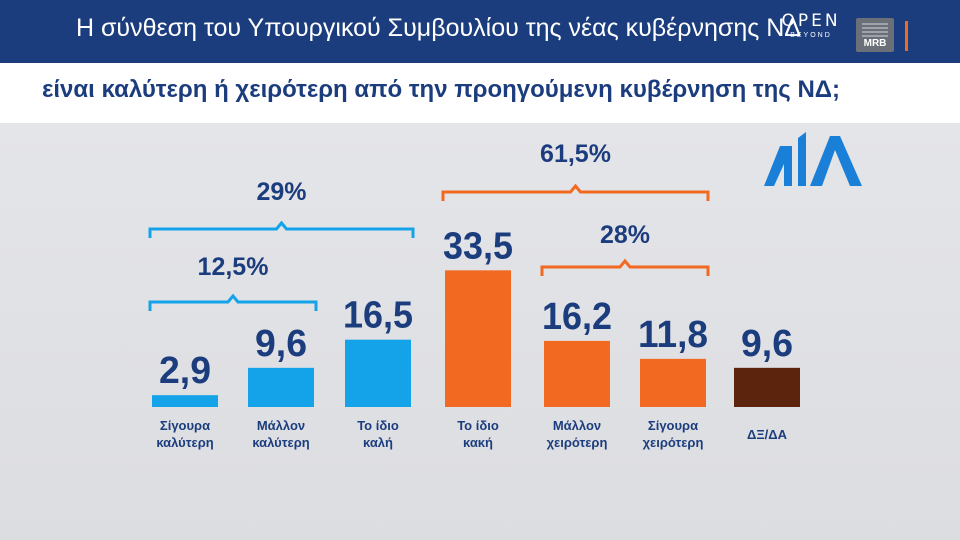 The height and width of the screenshot is (540, 960). Describe the element at coordinates (811, 35) in the screenshot. I see `logo-open-subtext: BEYOND` at that location.